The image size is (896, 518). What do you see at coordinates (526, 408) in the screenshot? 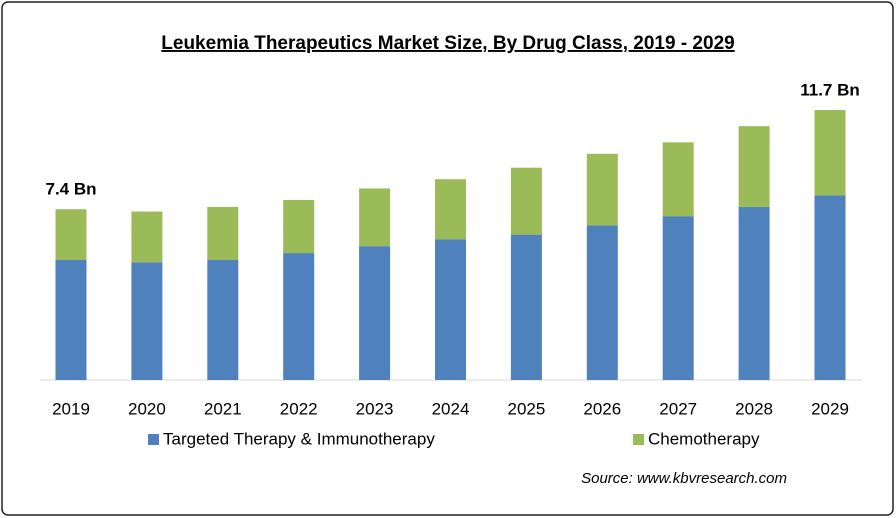
I see `x-tick-label: 2025` at bounding box center [526, 408].